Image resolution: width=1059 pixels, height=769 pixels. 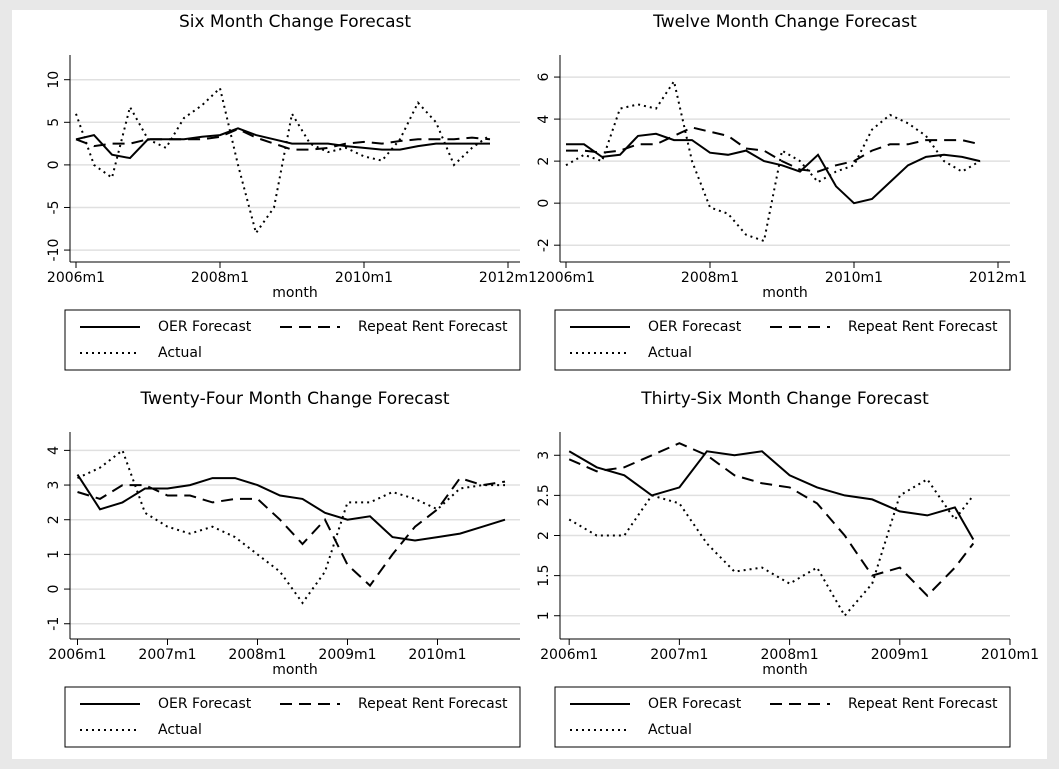 I want to click on y-tick-label: 5, so click(x=54, y=122).